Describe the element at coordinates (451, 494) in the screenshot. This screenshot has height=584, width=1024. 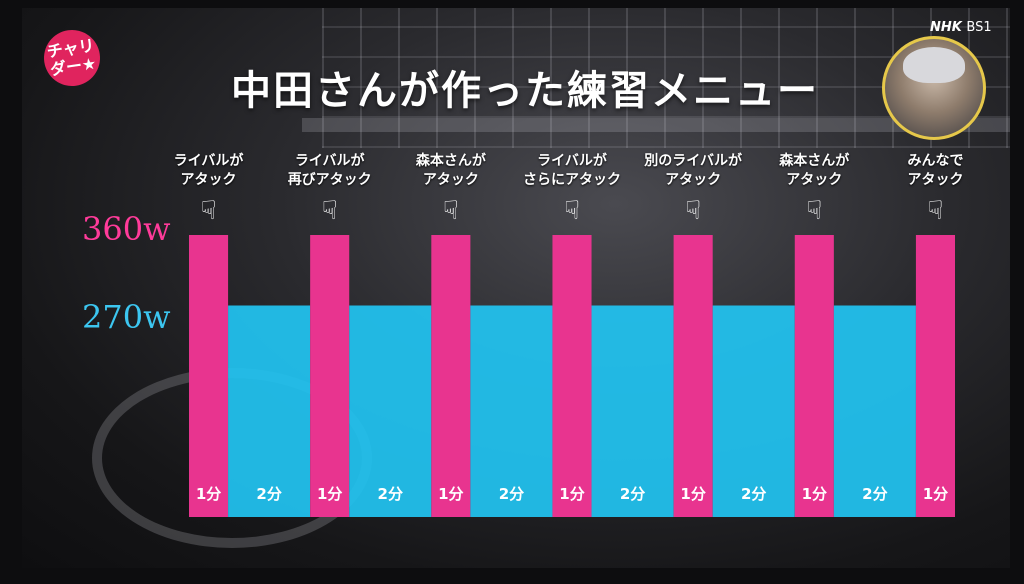
I see `duration-label-5: 1分` at that location.